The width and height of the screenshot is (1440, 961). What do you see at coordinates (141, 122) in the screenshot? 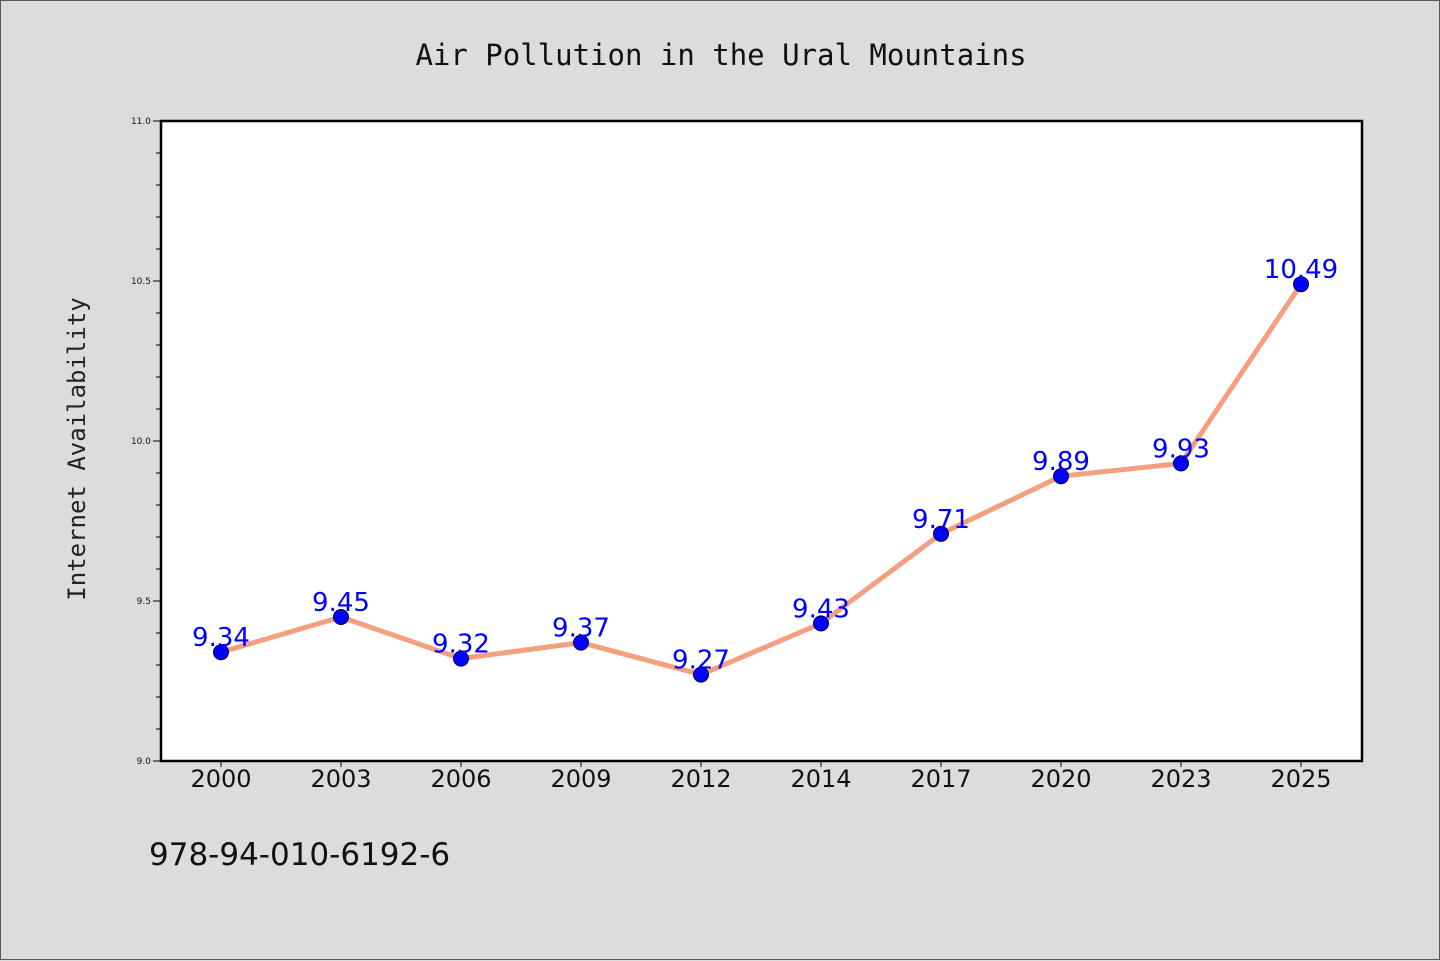
I see `y-tick-label: 11.0` at bounding box center [141, 122].